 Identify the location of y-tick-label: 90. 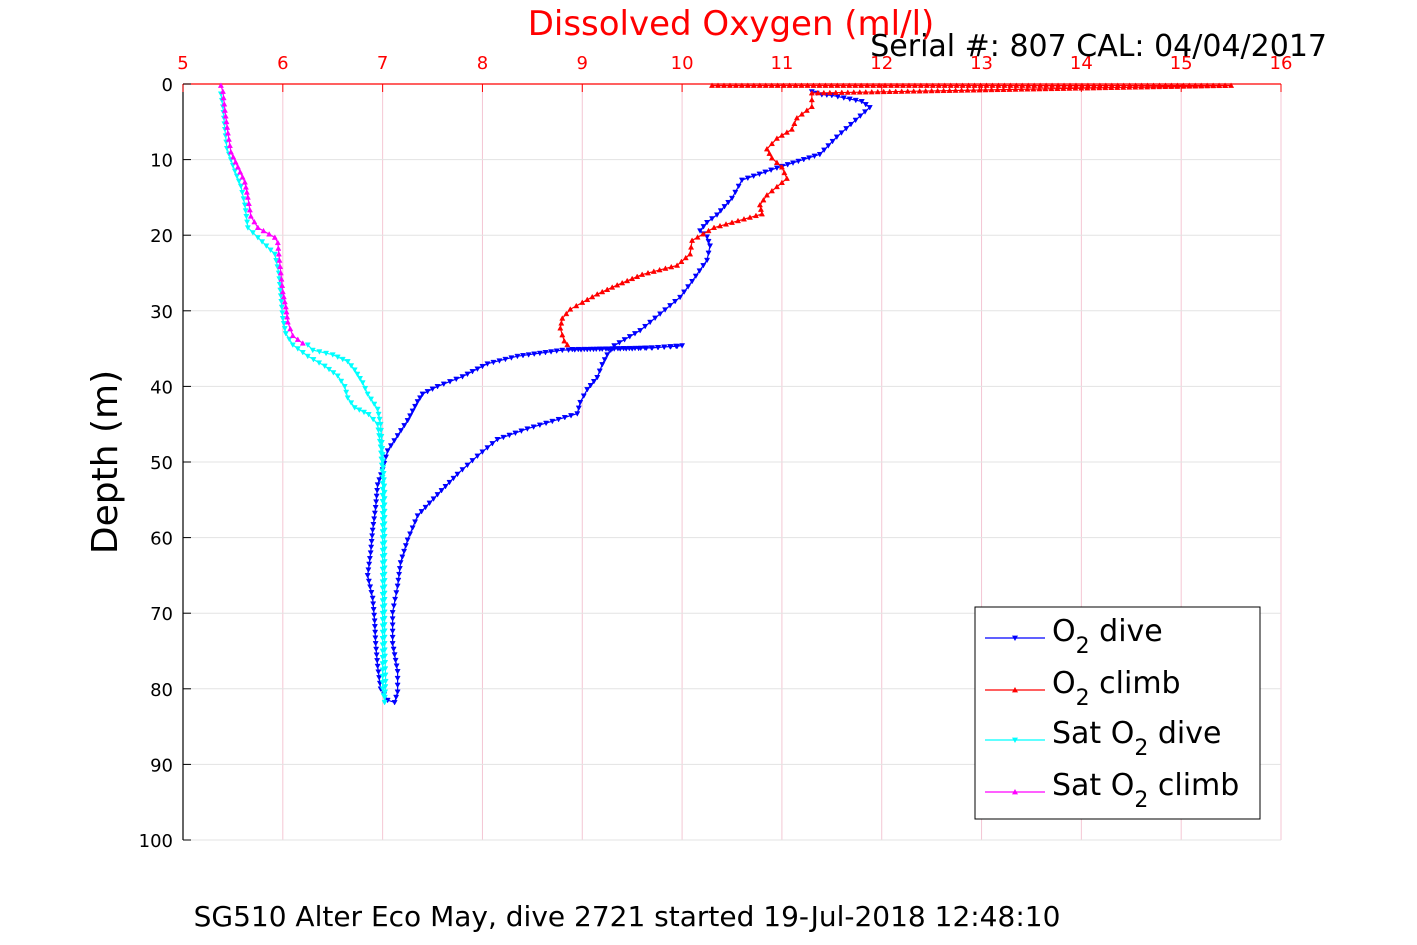
(161, 765).